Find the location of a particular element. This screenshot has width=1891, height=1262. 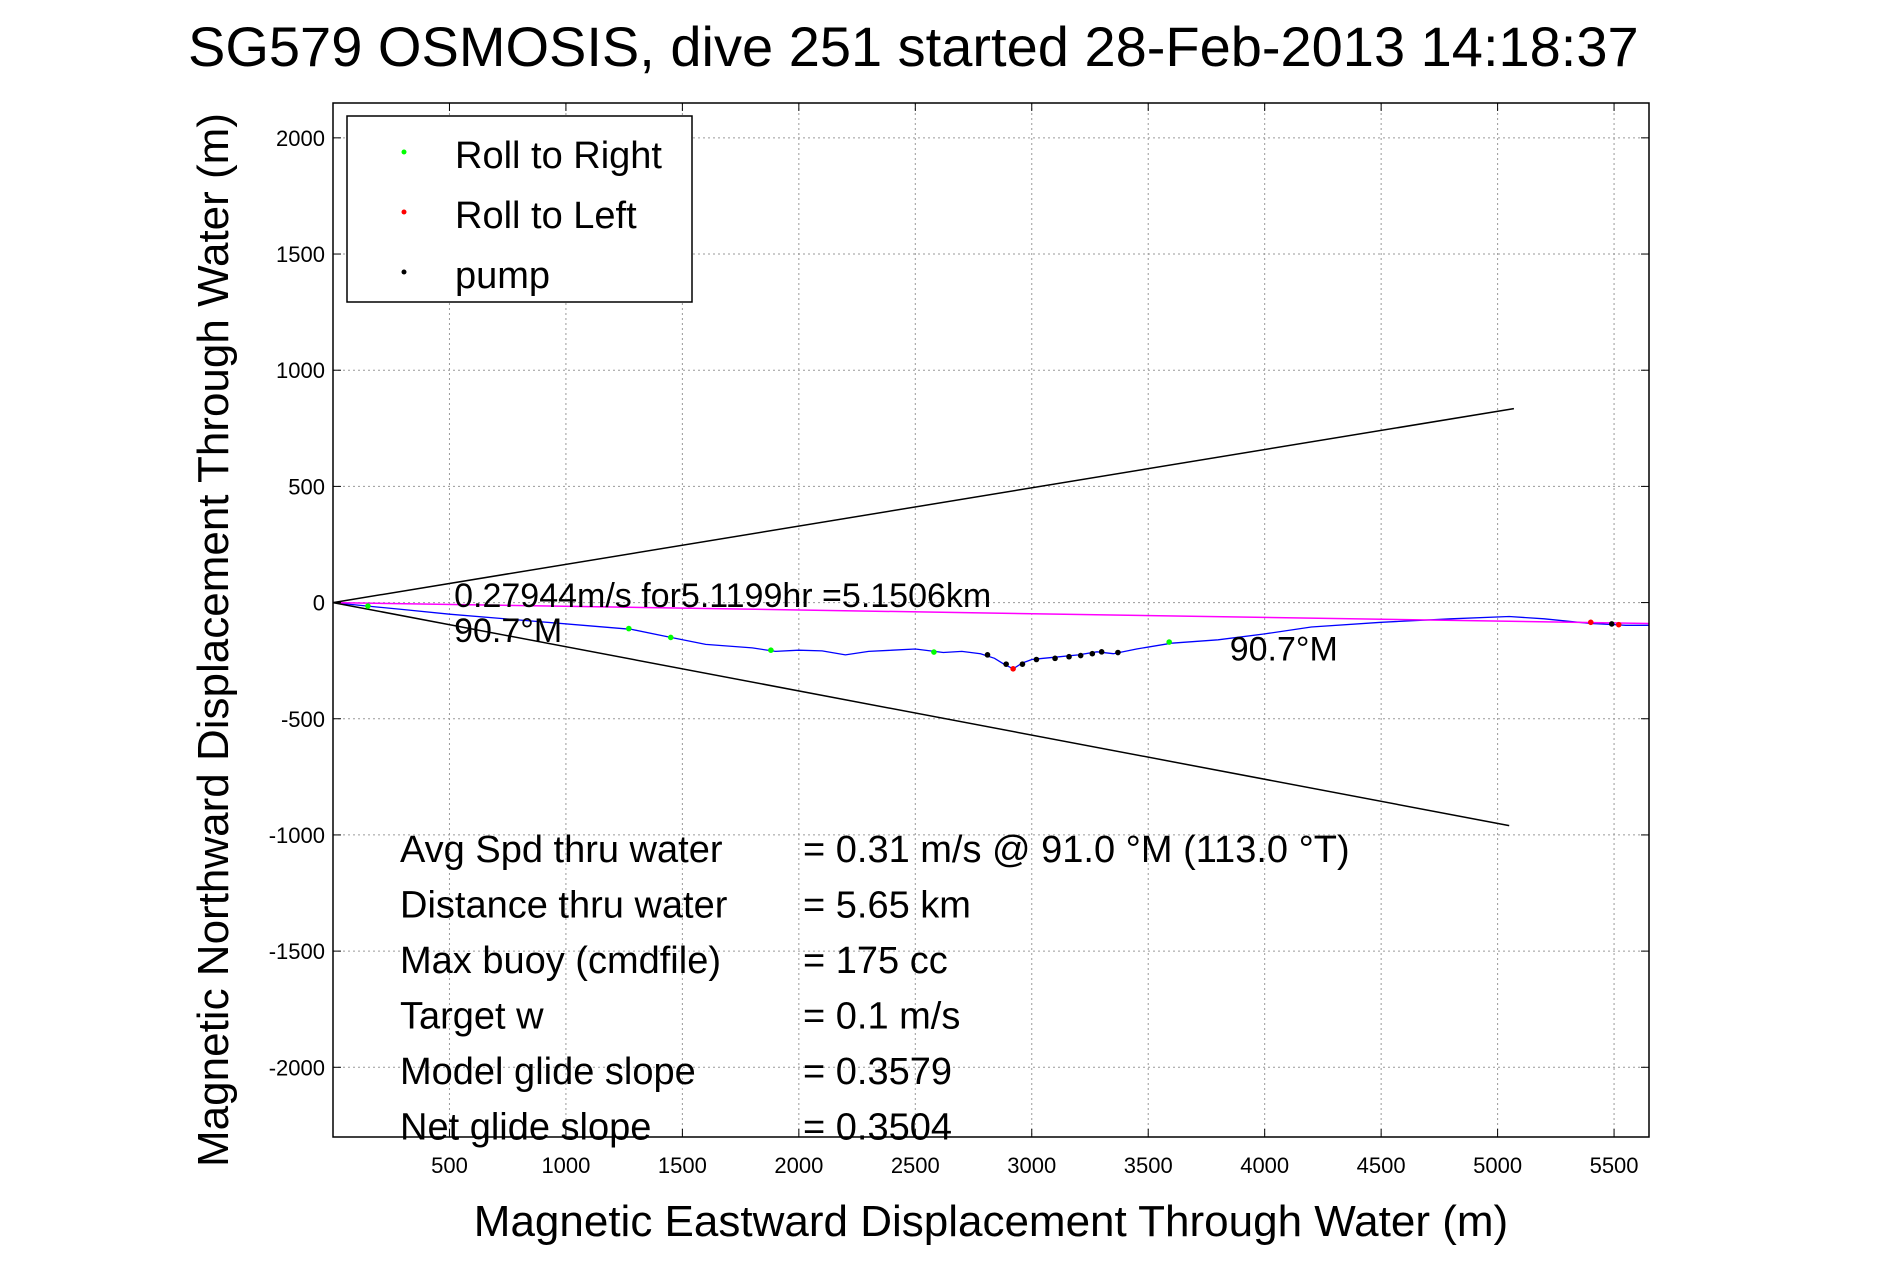

net-displacement-line is located at coordinates (991, 613).